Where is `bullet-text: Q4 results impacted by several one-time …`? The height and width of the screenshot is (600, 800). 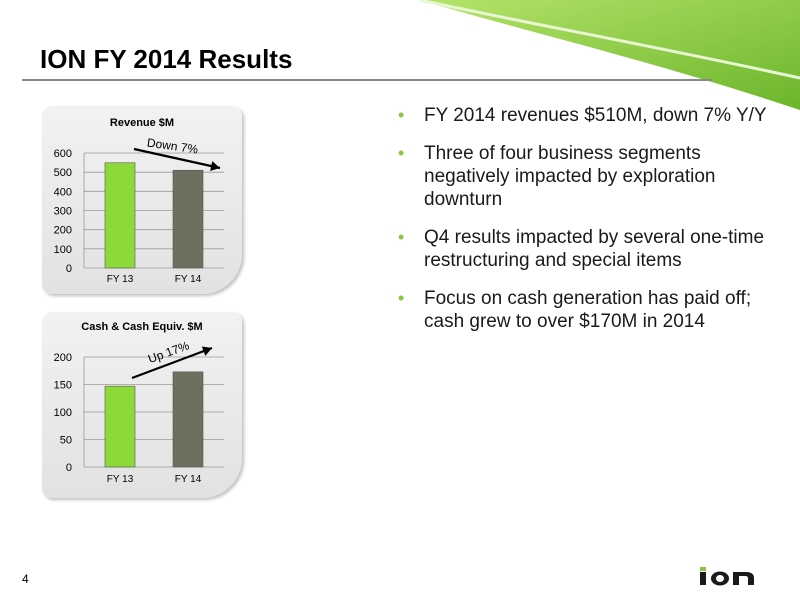
bullet-text: Q4 results impacted by several one-time … is located at coordinates (594, 249).